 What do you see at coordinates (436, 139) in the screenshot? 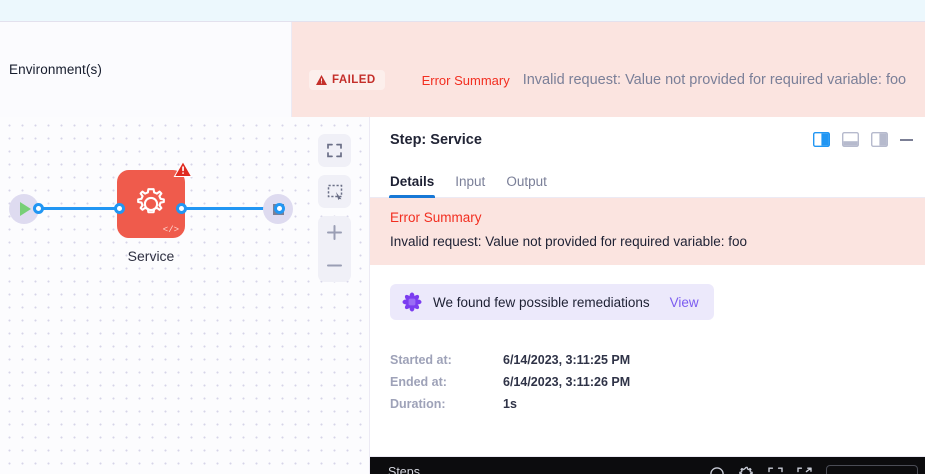
I see `panel-title: Step: Service` at bounding box center [436, 139].